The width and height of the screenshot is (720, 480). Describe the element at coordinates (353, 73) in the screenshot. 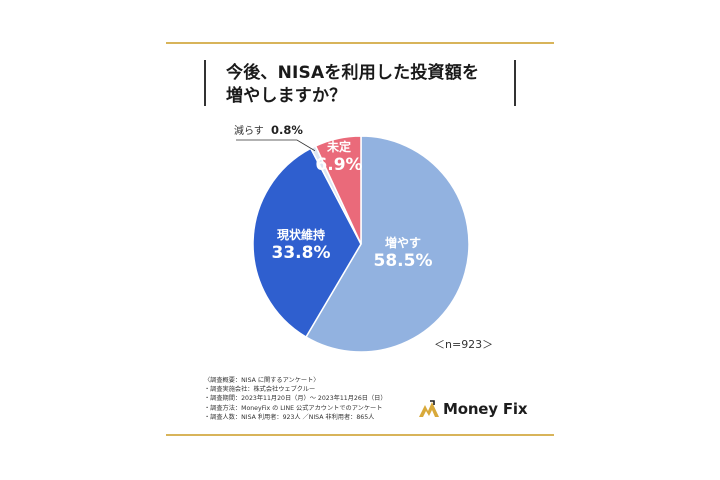

I see `title-line-1: 今後、NISAを利用した投資額を` at that location.